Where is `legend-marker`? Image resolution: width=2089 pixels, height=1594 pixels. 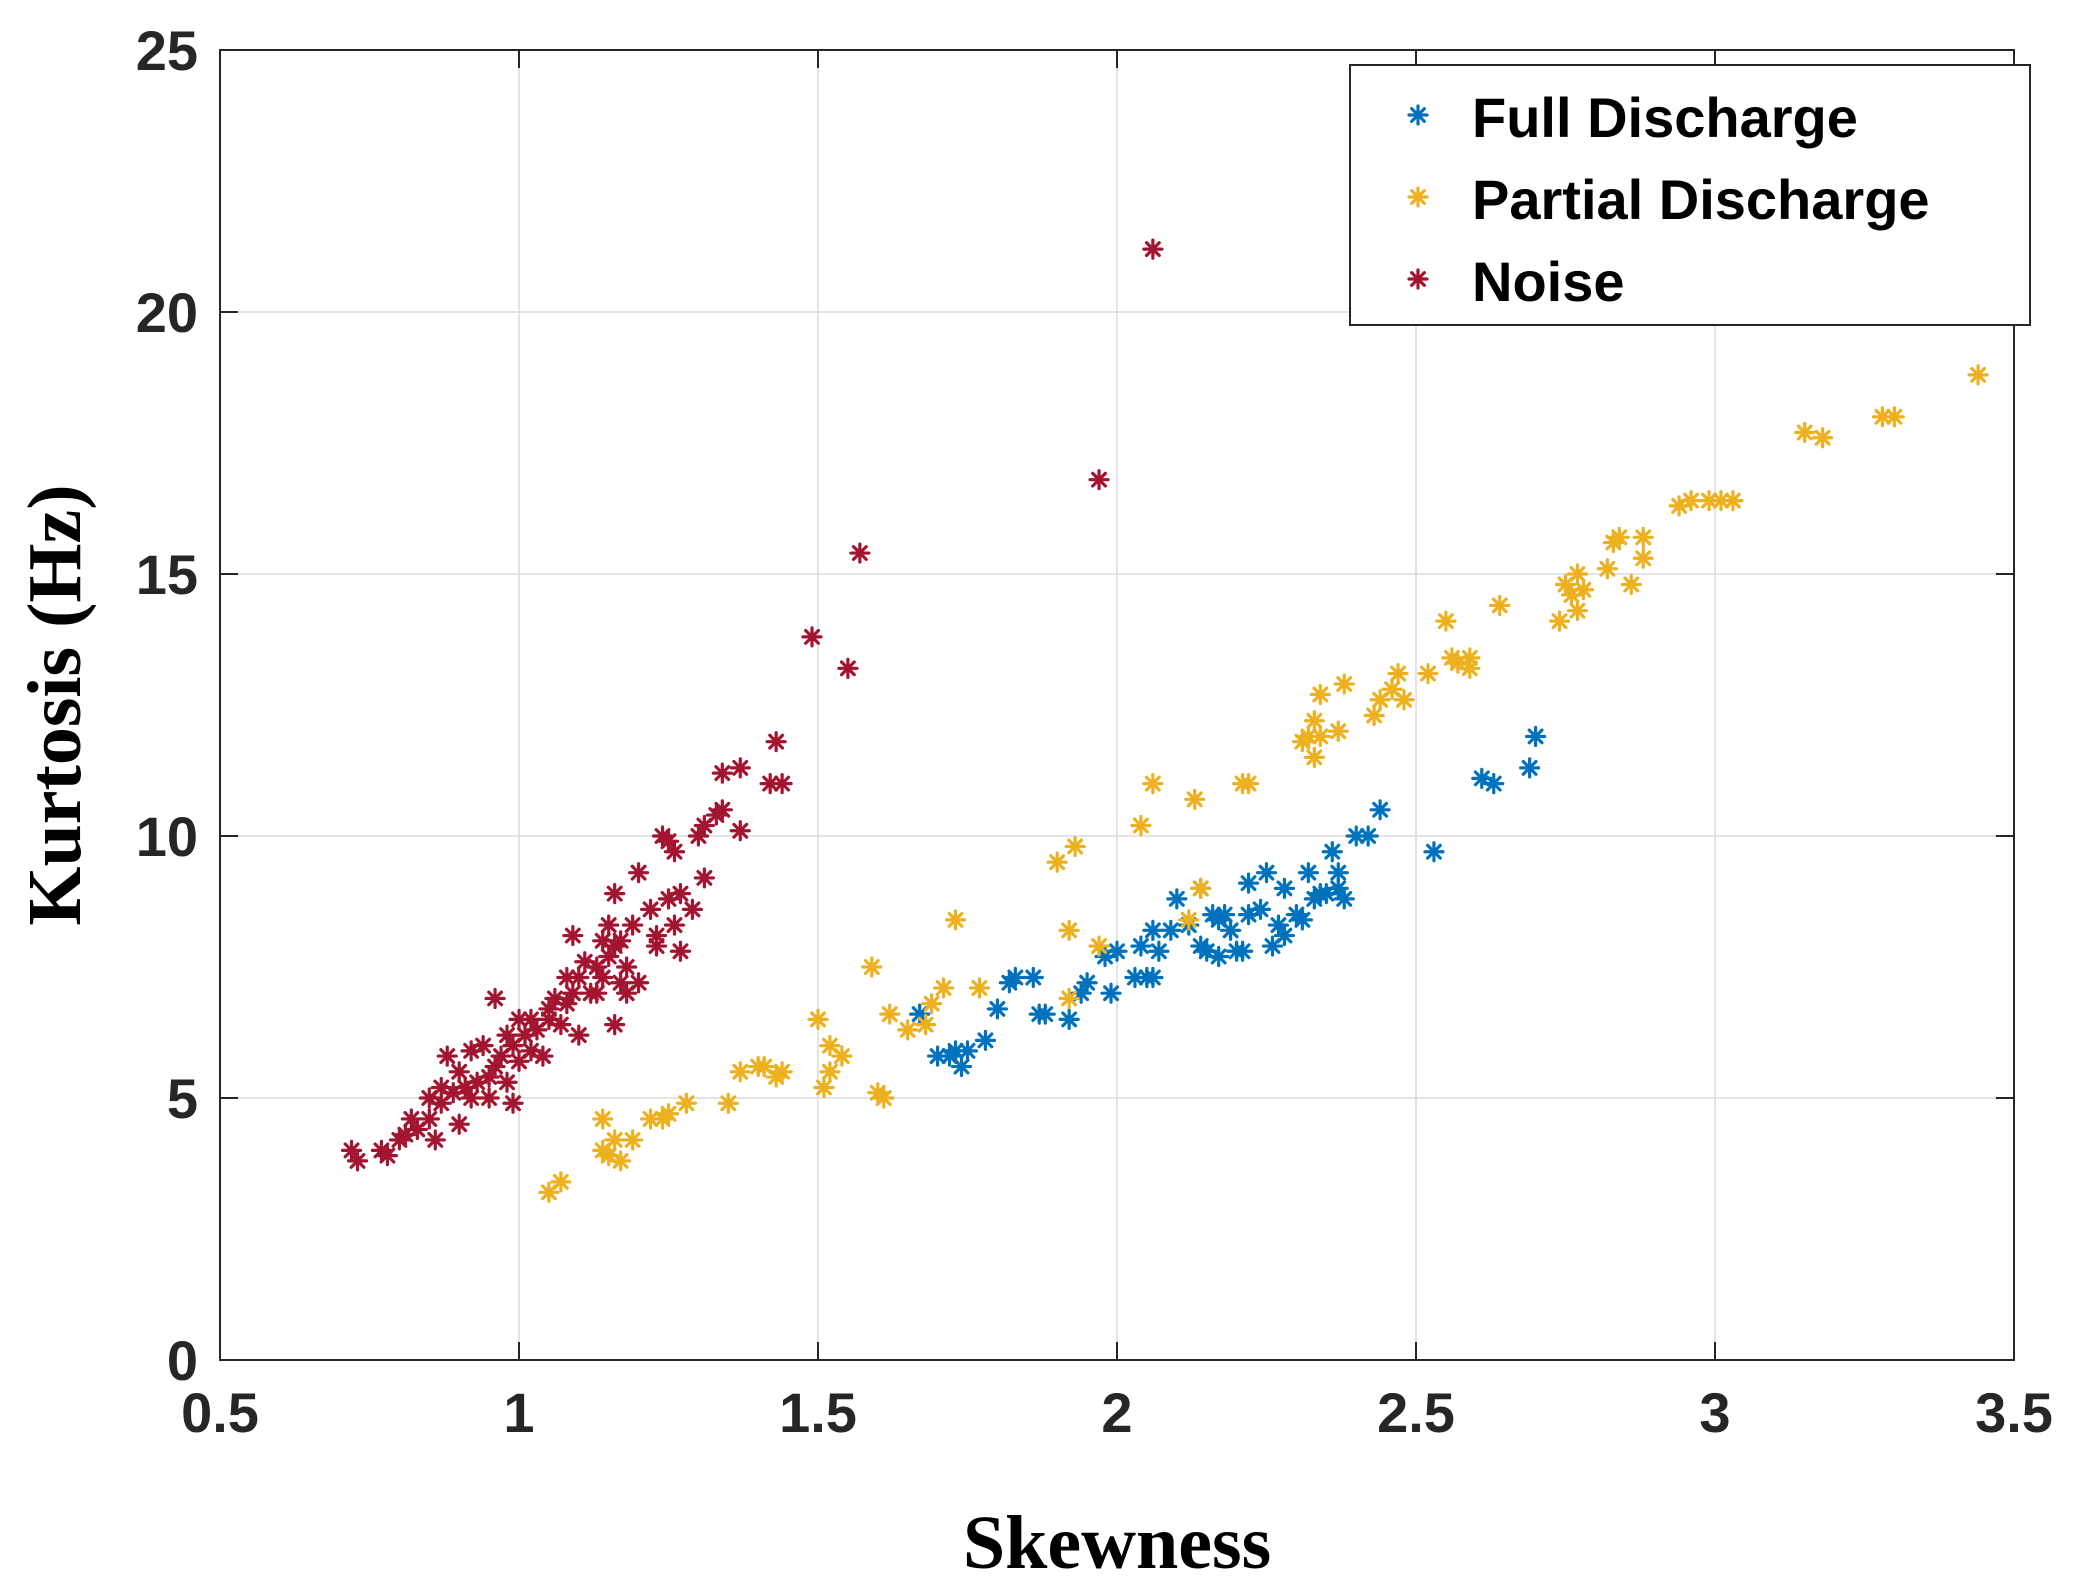
legend-marker is located at coordinates (1418, 115).